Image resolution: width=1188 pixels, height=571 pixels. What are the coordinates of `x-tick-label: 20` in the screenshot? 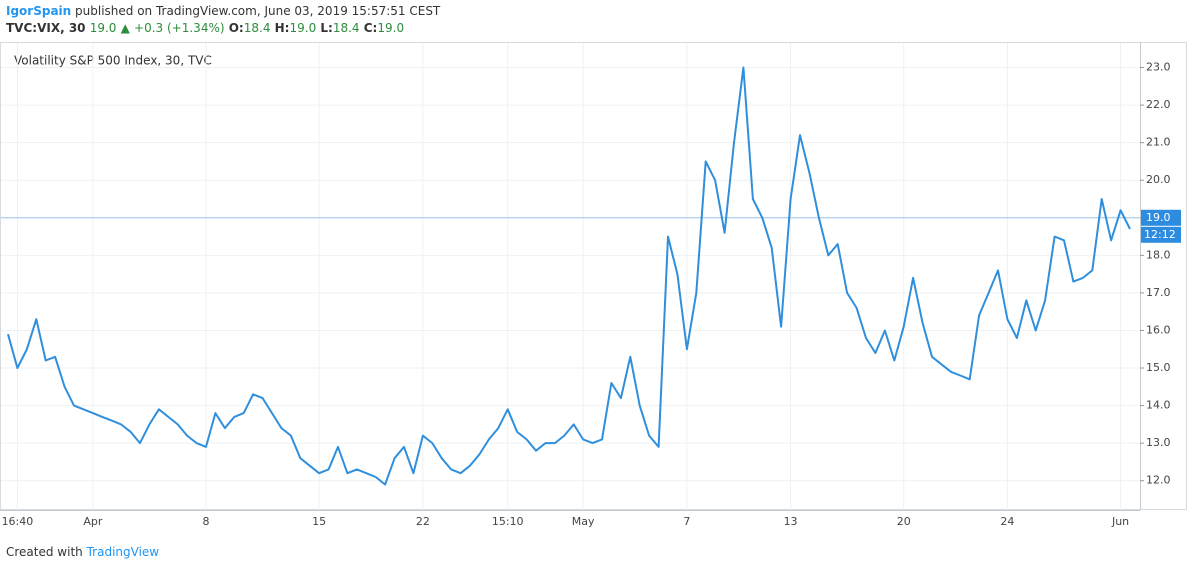 It's located at (904, 521).